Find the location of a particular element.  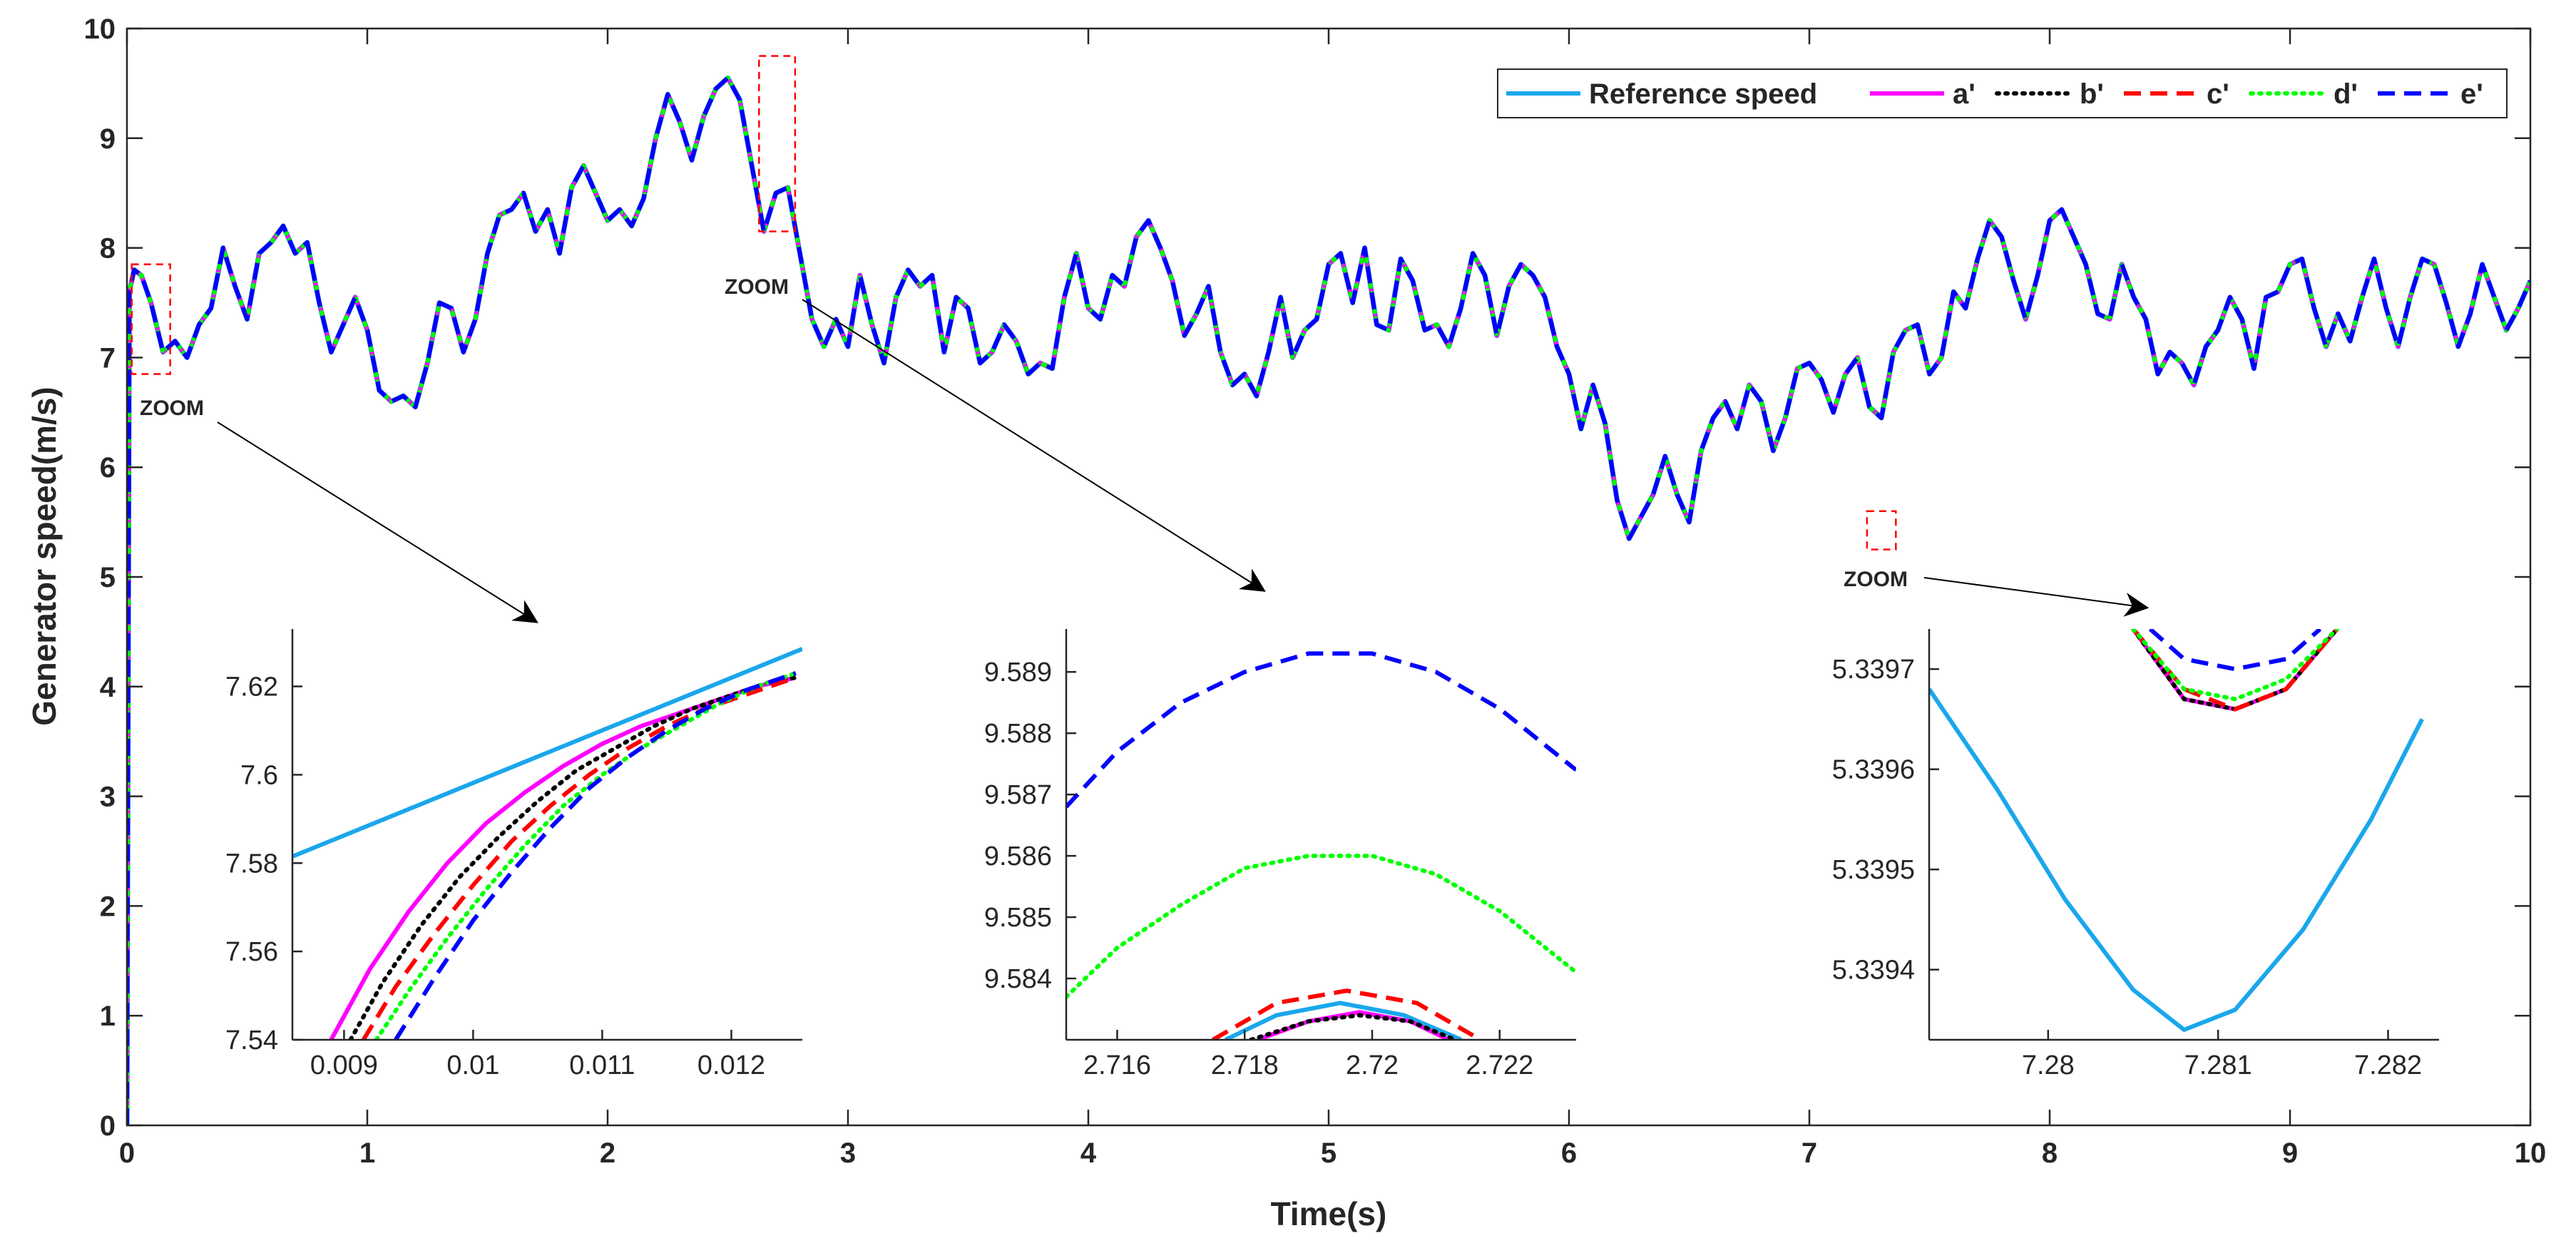

legend-box is located at coordinates (2002, 93).